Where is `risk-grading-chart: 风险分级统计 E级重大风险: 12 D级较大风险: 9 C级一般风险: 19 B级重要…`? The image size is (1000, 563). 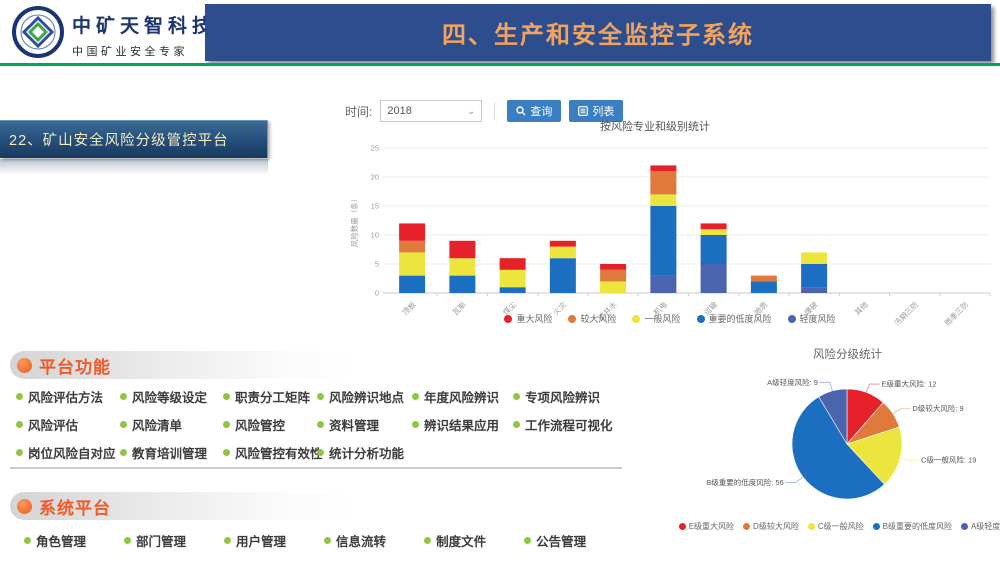 risk-grading-chart: 风险分级统计 E级重大风险: 12 D级较大风险: 9 C级一般风险: 19 B级重要… is located at coordinates (839, 448).